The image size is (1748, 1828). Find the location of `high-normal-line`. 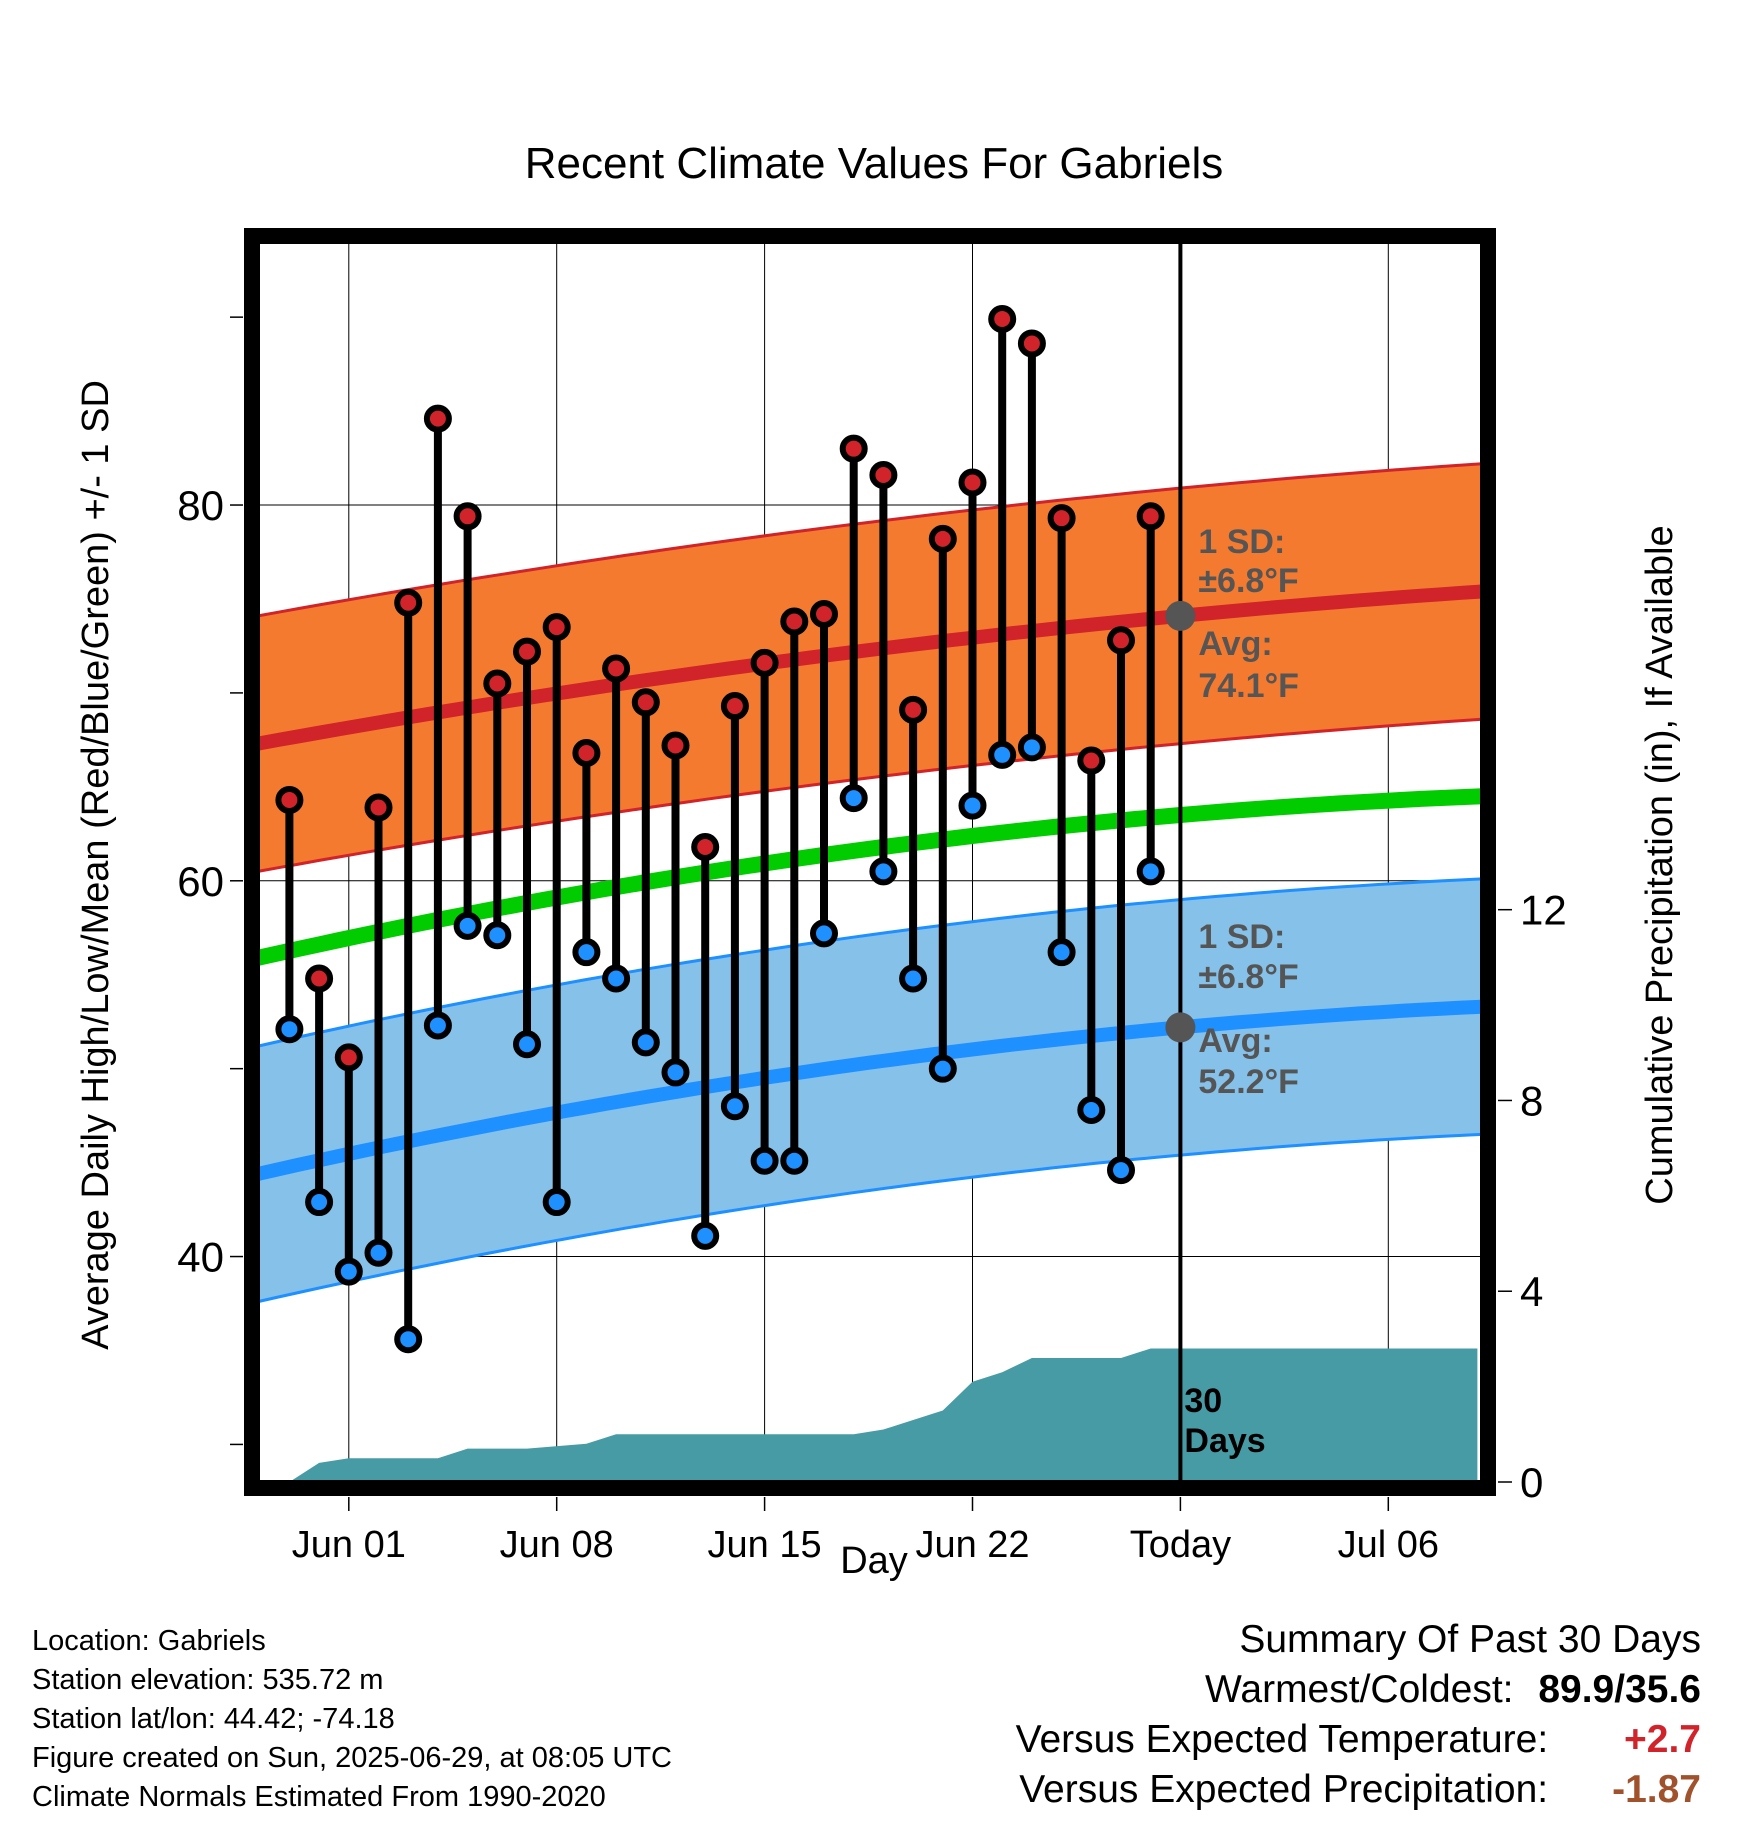

high-normal-line is located at coordinates (869, 667).